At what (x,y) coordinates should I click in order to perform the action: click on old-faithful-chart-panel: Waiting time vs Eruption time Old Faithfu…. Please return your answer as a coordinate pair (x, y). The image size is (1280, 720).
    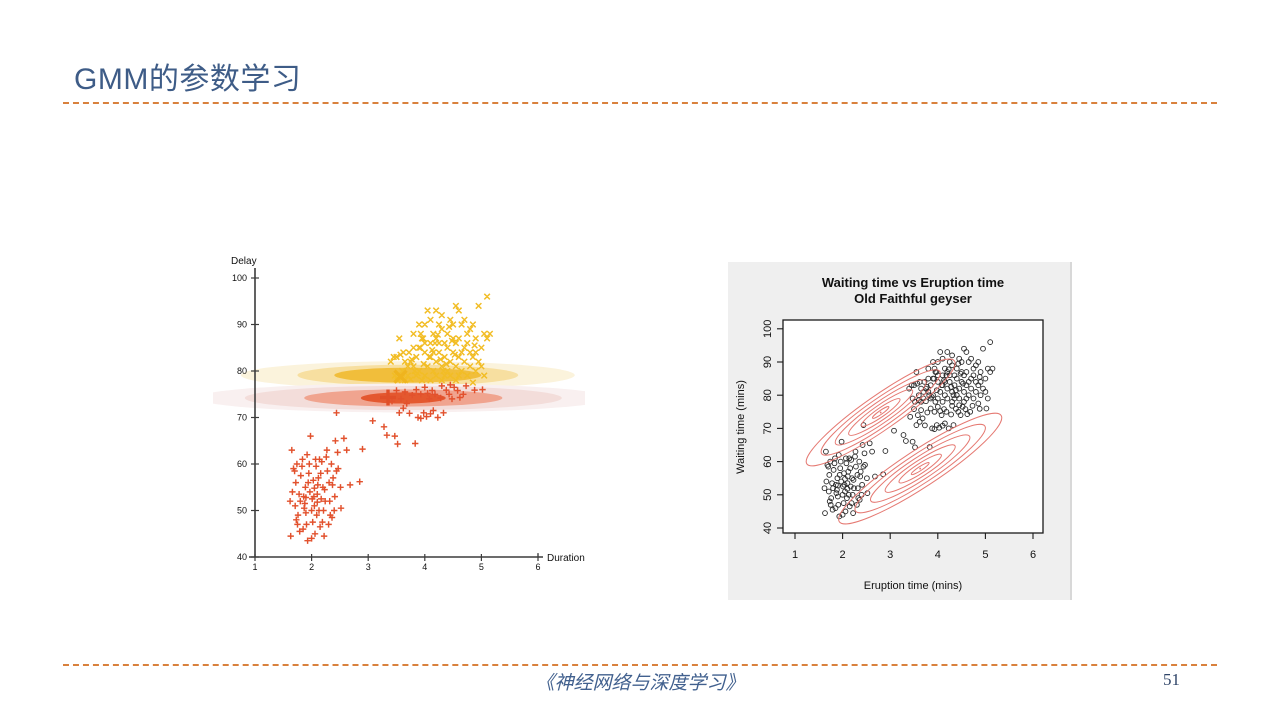
    Looking at the image, I should click on (900, 431).